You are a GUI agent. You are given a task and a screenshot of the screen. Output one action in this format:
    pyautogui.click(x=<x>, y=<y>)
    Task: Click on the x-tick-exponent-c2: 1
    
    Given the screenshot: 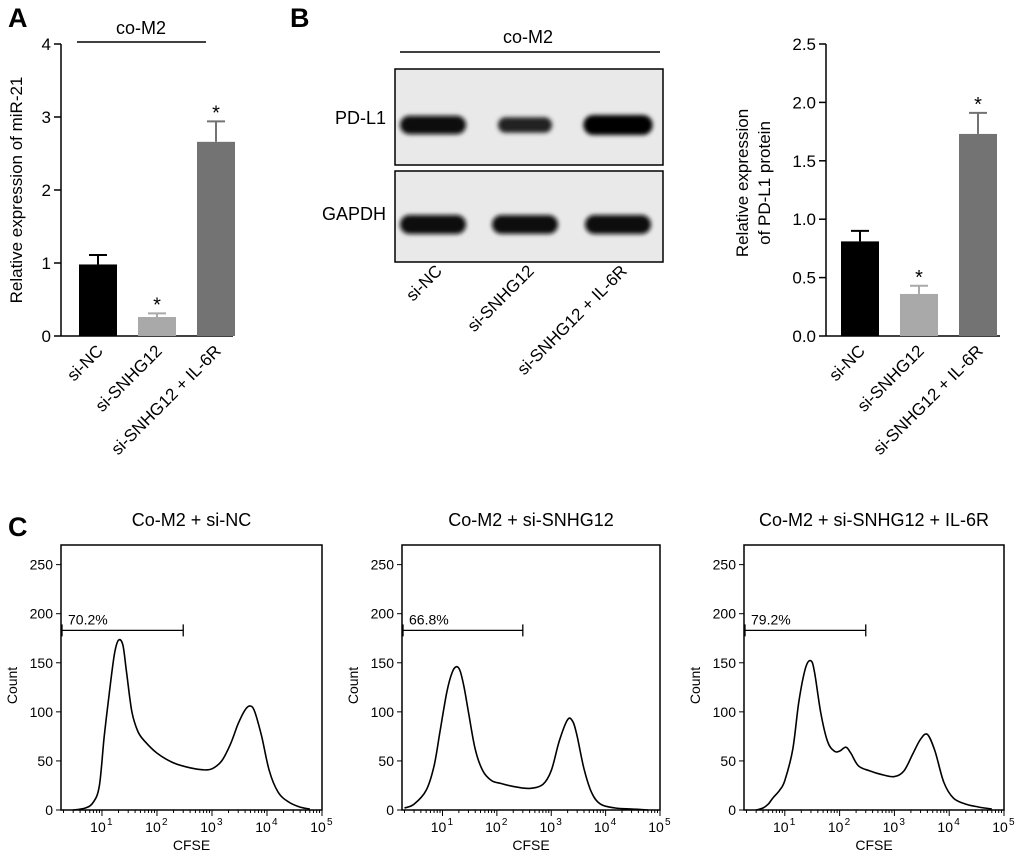 What is the action you would take?
    pyautogui.click(x=450, y=822)
    